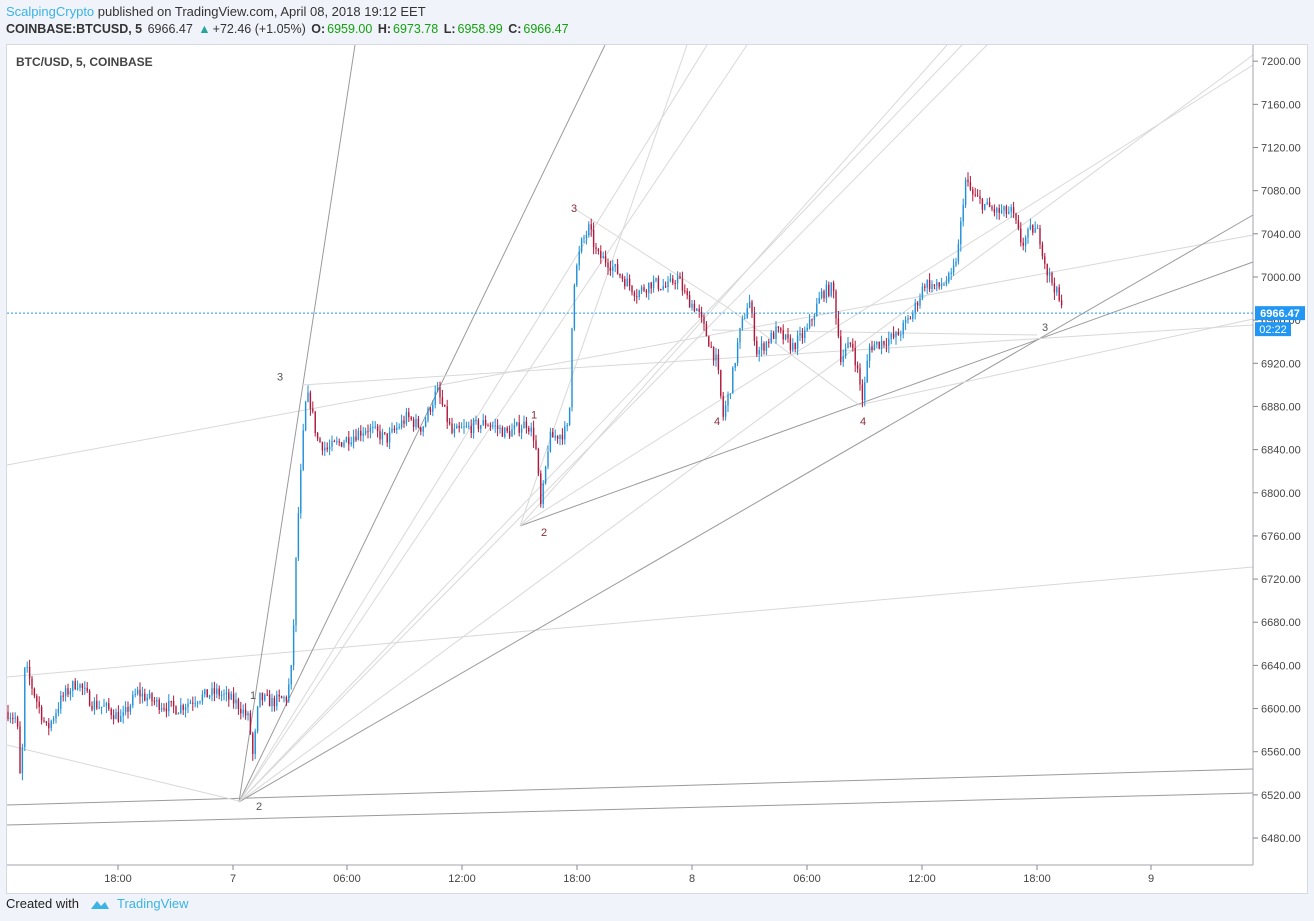 This screenshot has width=1314, height=921. I want to click on price-tick-label: 7040.00, so click(1281, 235).